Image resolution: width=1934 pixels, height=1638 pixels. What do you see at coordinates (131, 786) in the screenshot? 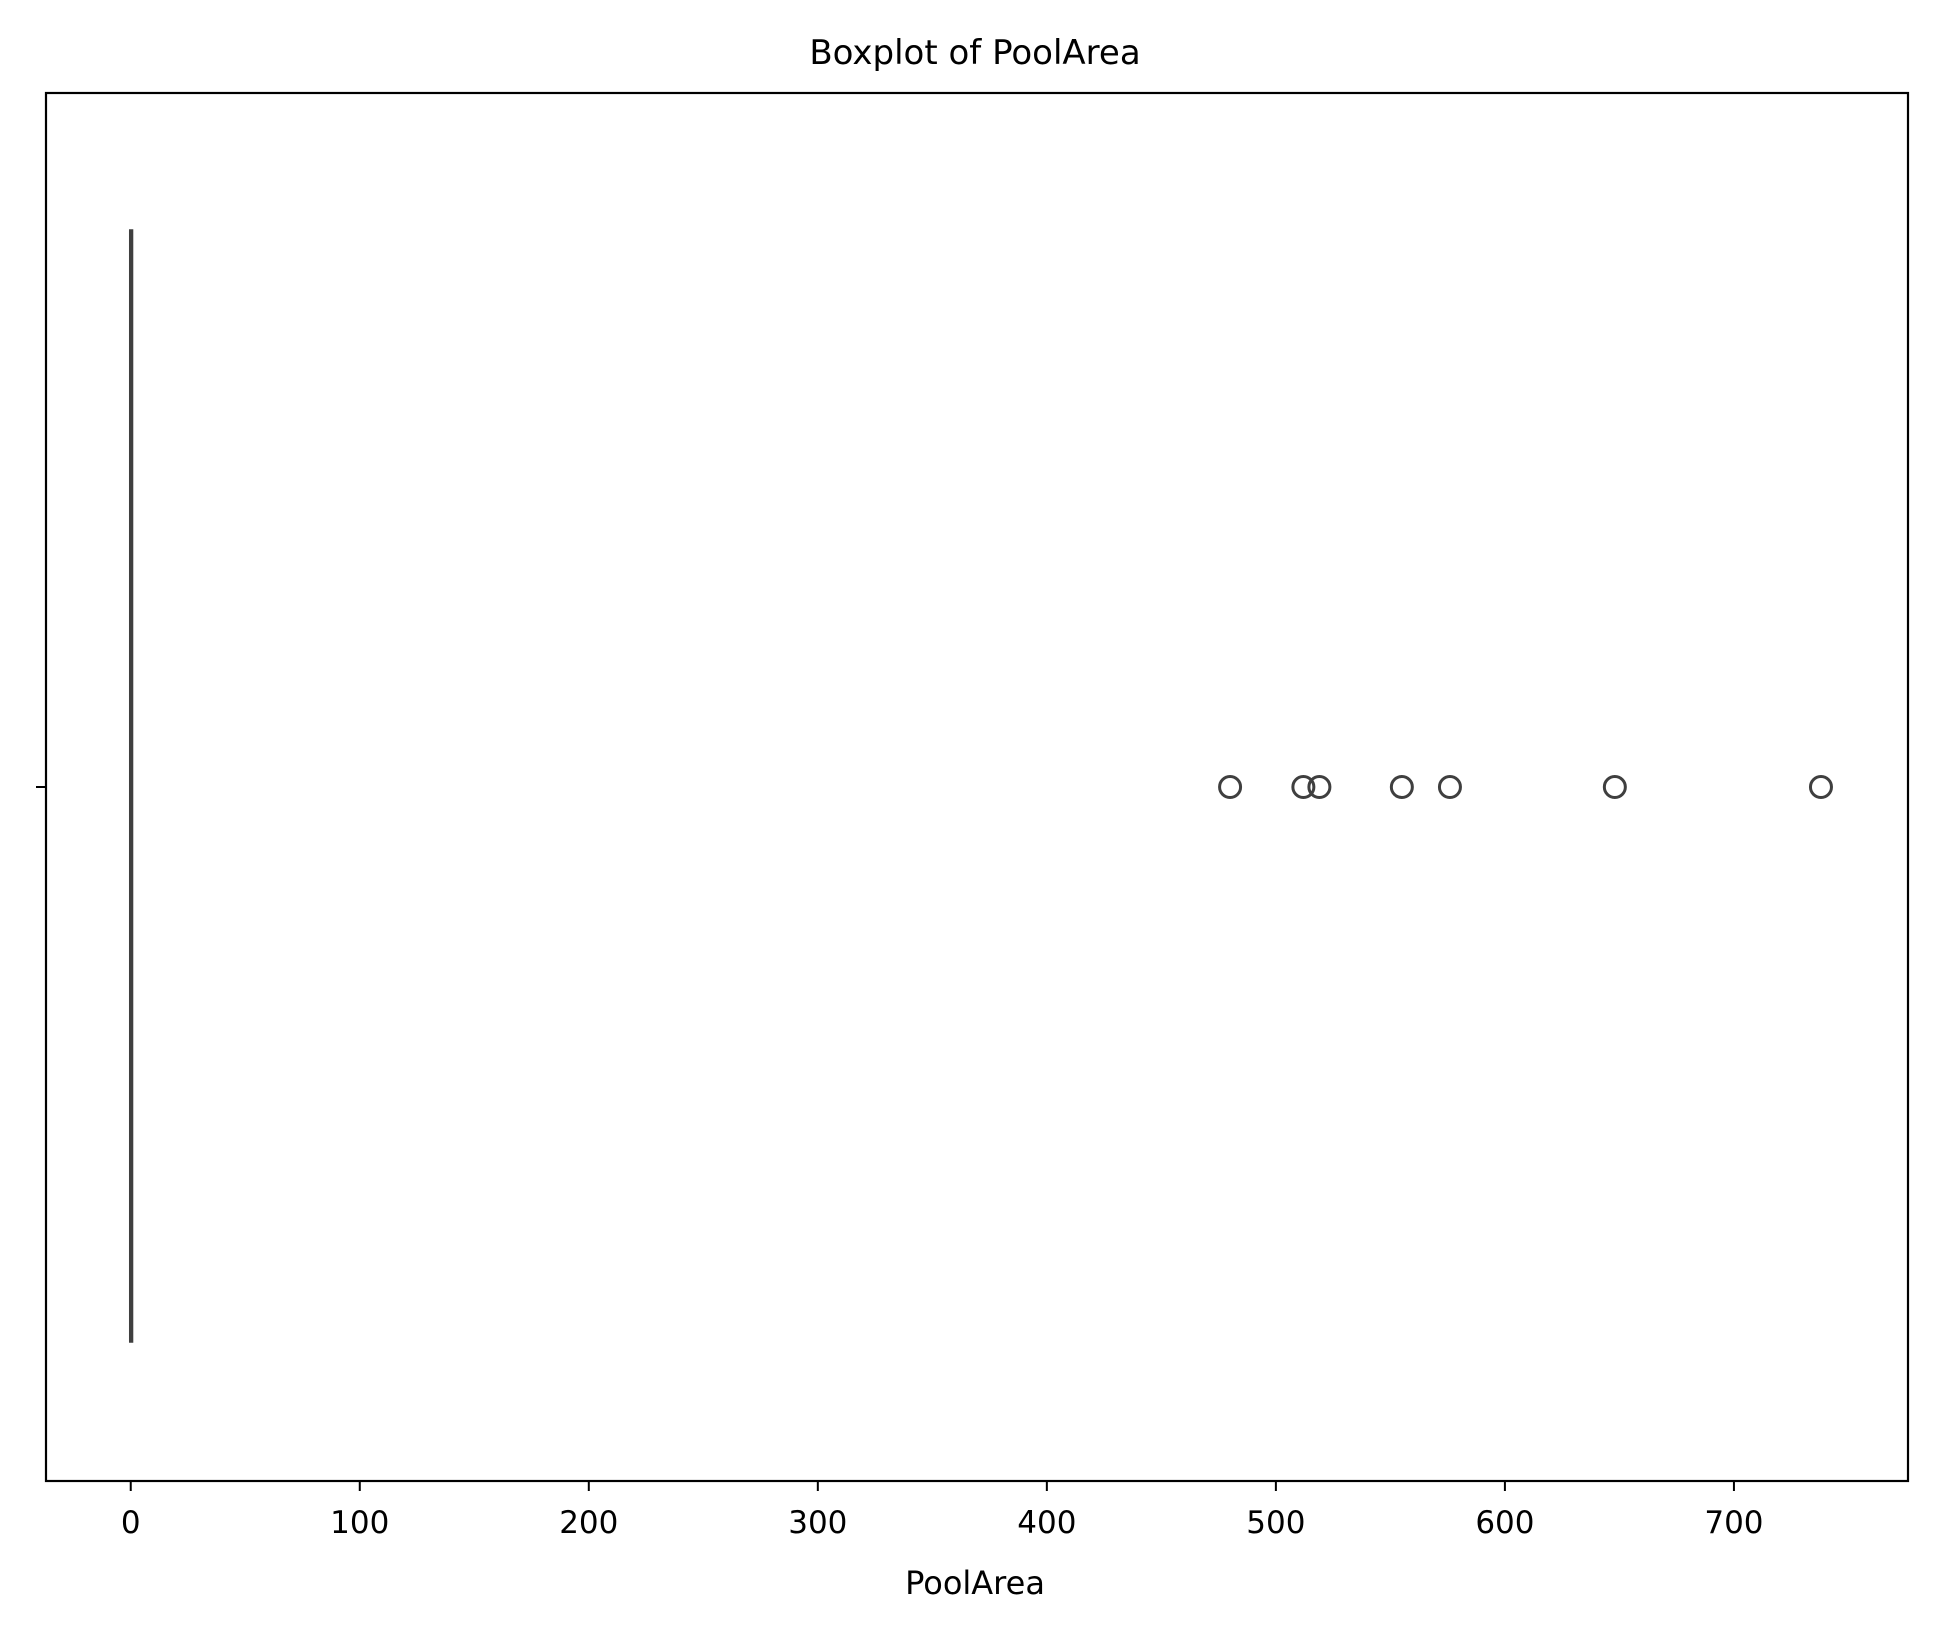
I see `plot-area` at bounding box center [131, 786].